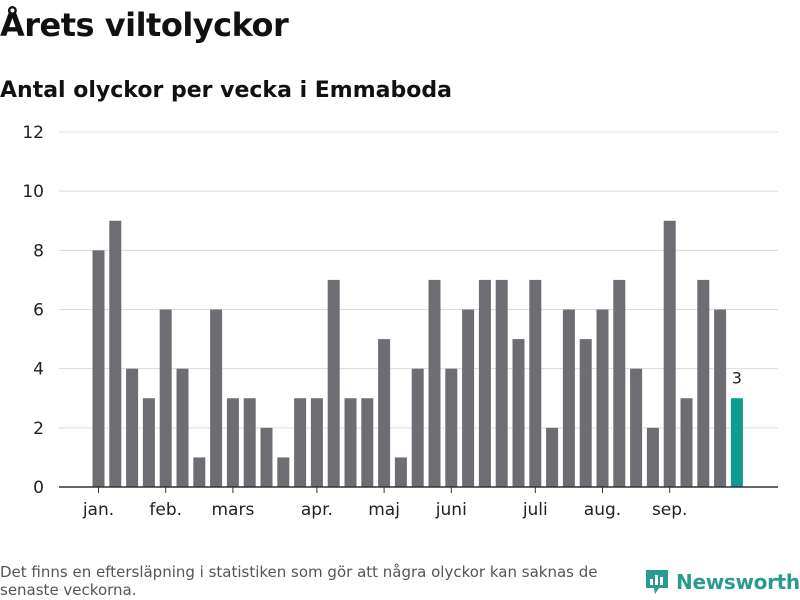 The image size is (800, 600). What do you see at coordinates (657, 582) in the screenshot?
I see `newsworthy-logo-icon` at bounding box center [657, 582].